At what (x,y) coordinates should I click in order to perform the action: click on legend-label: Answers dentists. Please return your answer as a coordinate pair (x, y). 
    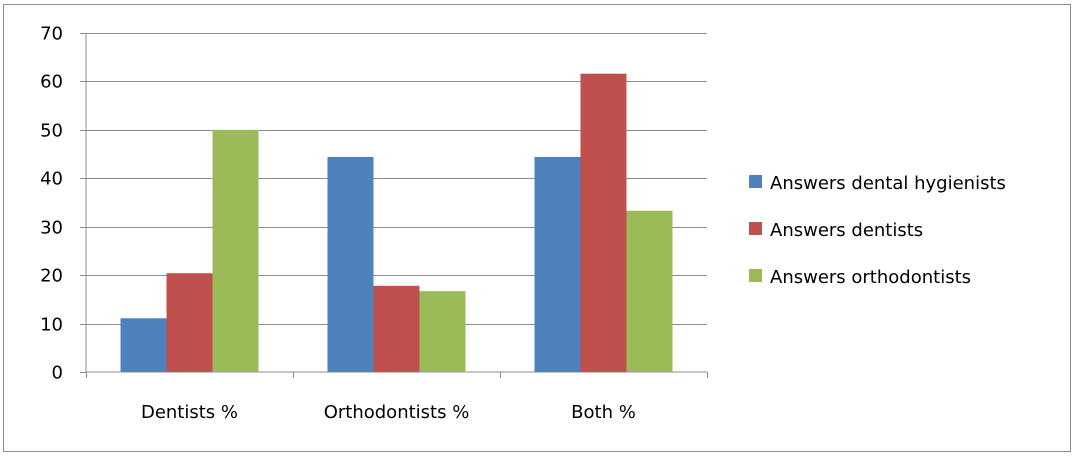
    Looking at the image, I should click on (846, 230).